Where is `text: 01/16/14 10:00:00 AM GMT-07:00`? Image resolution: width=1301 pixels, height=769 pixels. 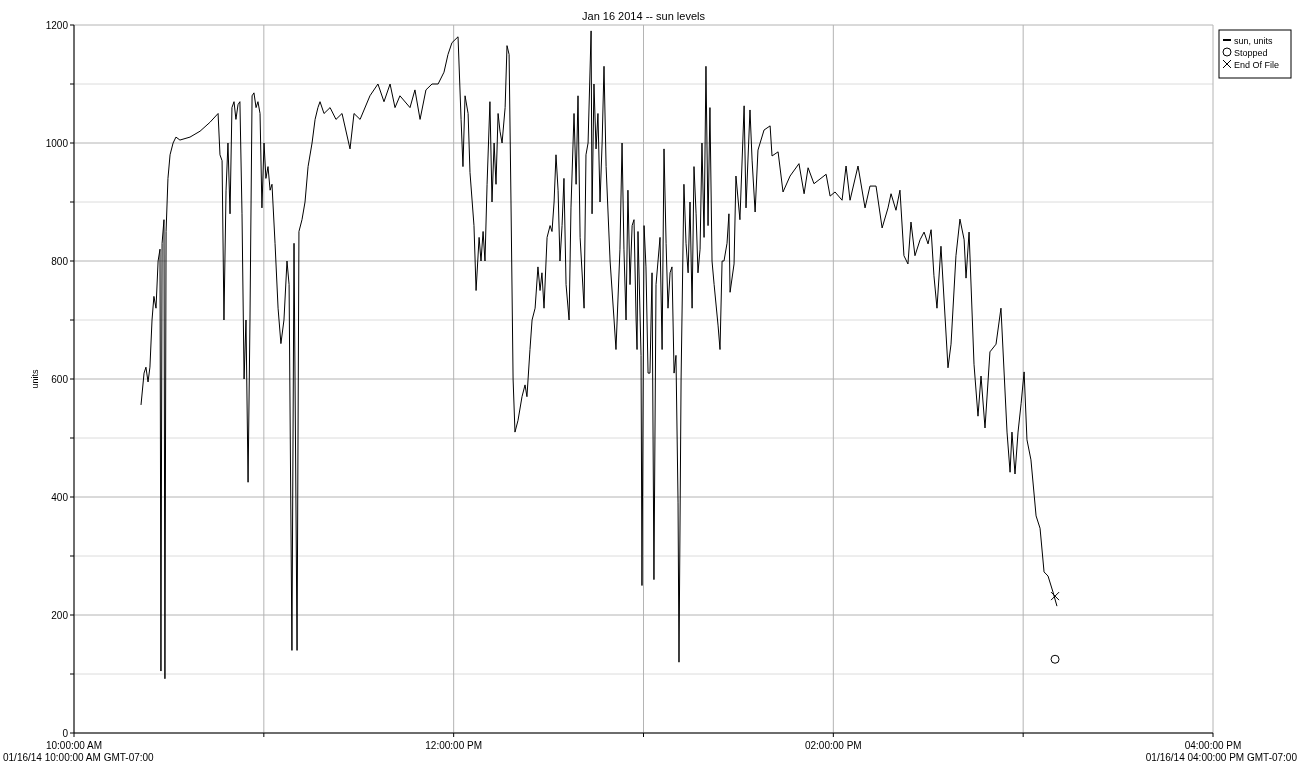 text: 01/16/14 10:00:00 AM GMT-07:00 is located at coordinates (79, 757).